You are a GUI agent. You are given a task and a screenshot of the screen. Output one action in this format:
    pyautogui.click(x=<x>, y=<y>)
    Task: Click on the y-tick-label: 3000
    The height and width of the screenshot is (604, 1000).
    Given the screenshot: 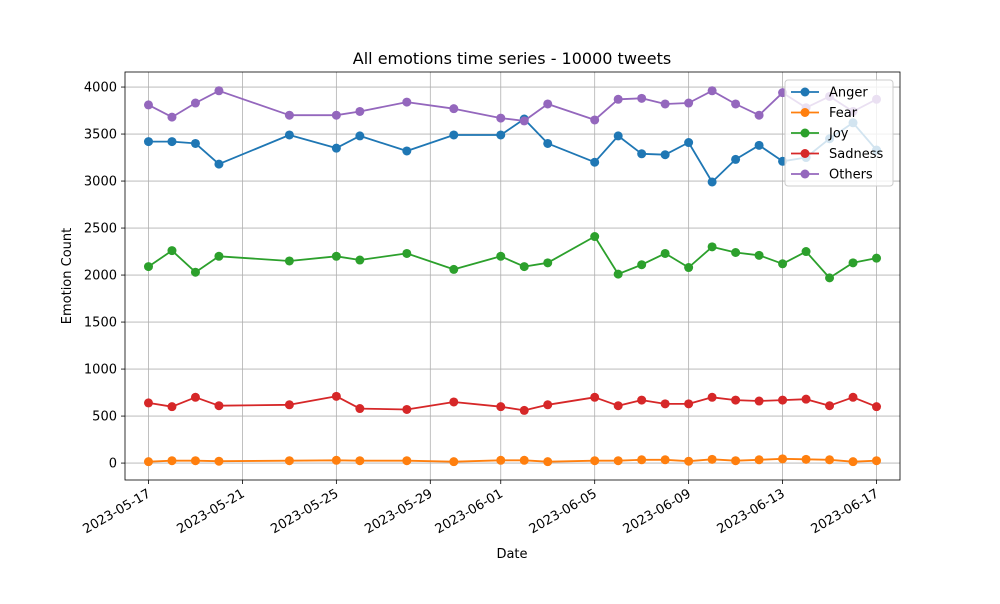 What is the action you would take?
    pyautogui.click(x=100, y=182)
    